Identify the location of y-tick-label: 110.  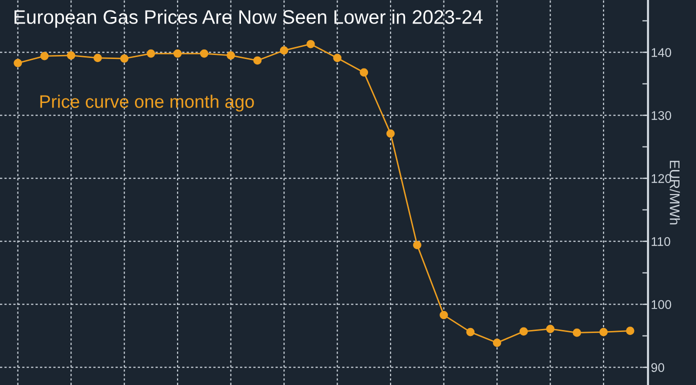
(661, 241).